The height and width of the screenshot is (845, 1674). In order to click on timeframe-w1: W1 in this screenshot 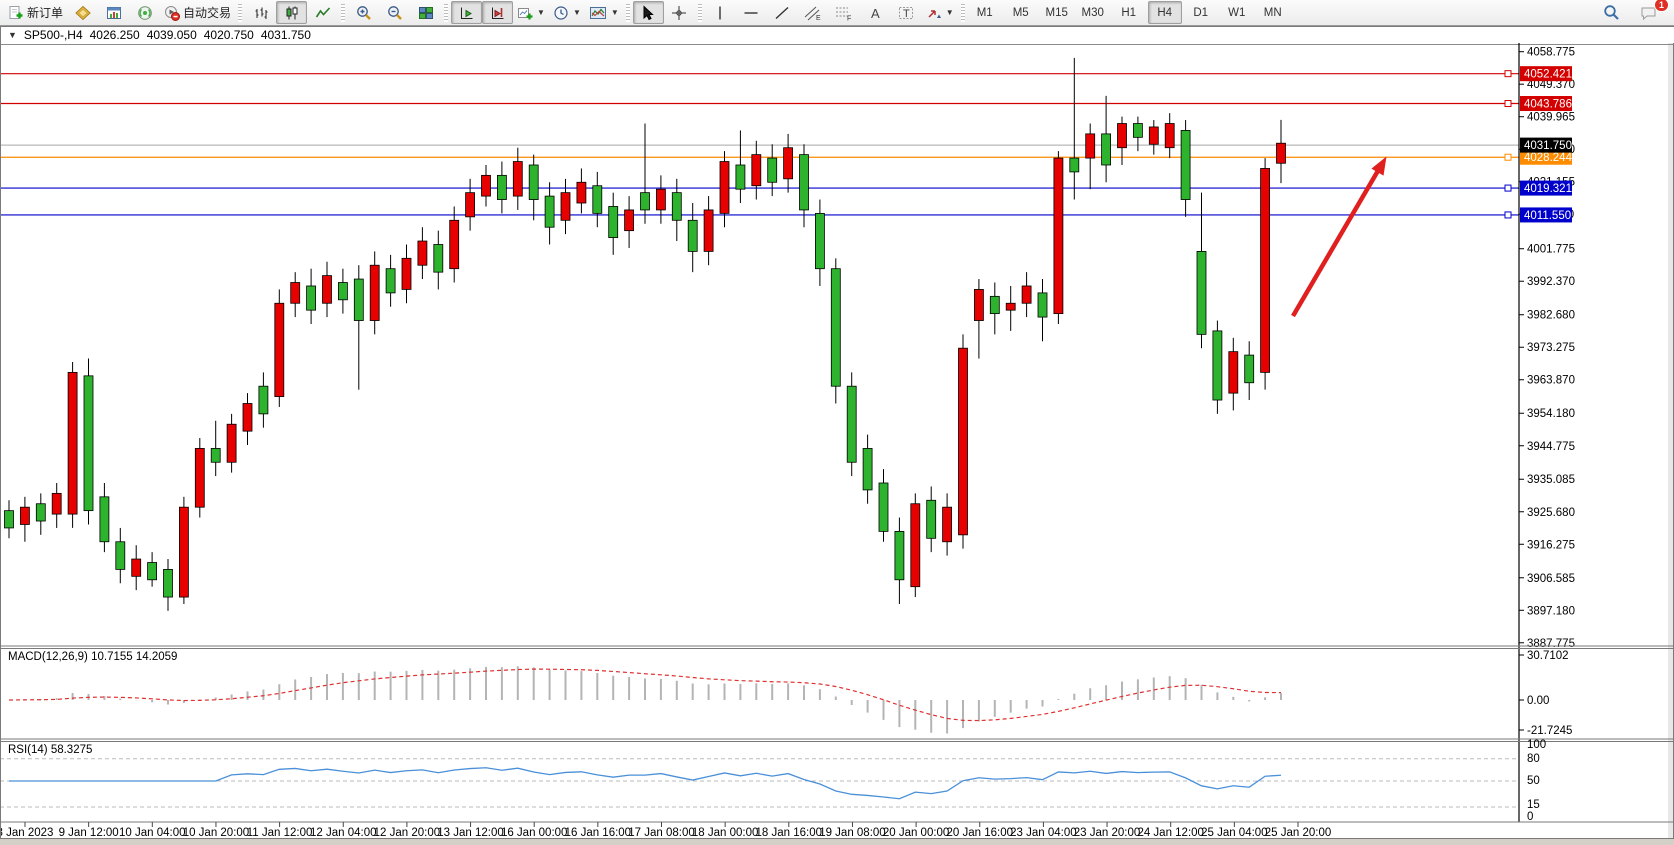, I will do `click(1237, 12)`.